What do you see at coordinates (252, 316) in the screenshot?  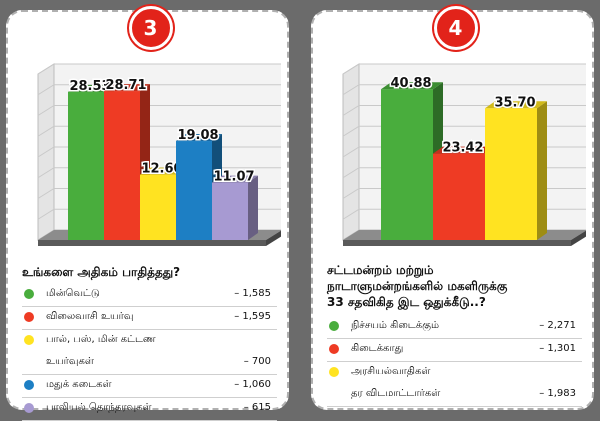 I see `legend-count: – 1,595` at bounding box center [252, 316].